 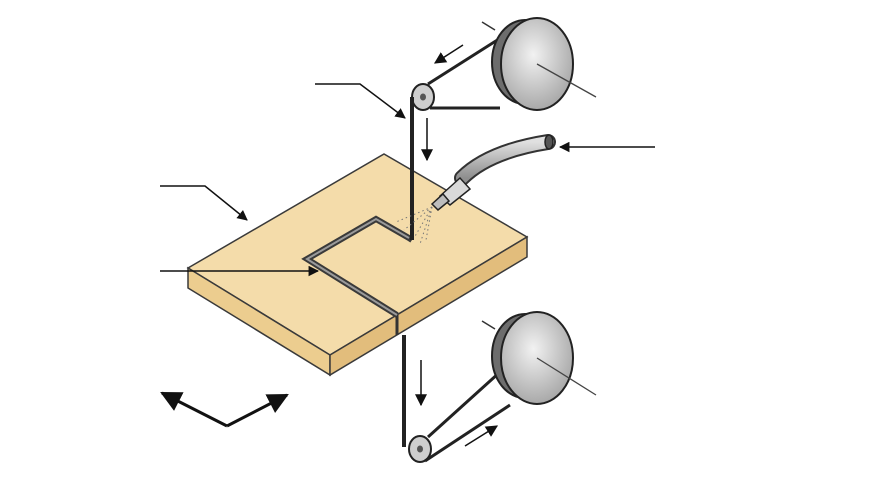 I want to click on y-axis-arrow, so click(x=194, y=409).